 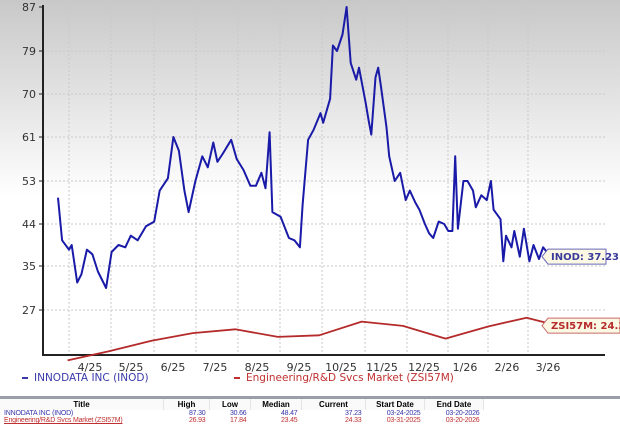 I want to click on row-current: 24.33, so click(x=353, y=420).